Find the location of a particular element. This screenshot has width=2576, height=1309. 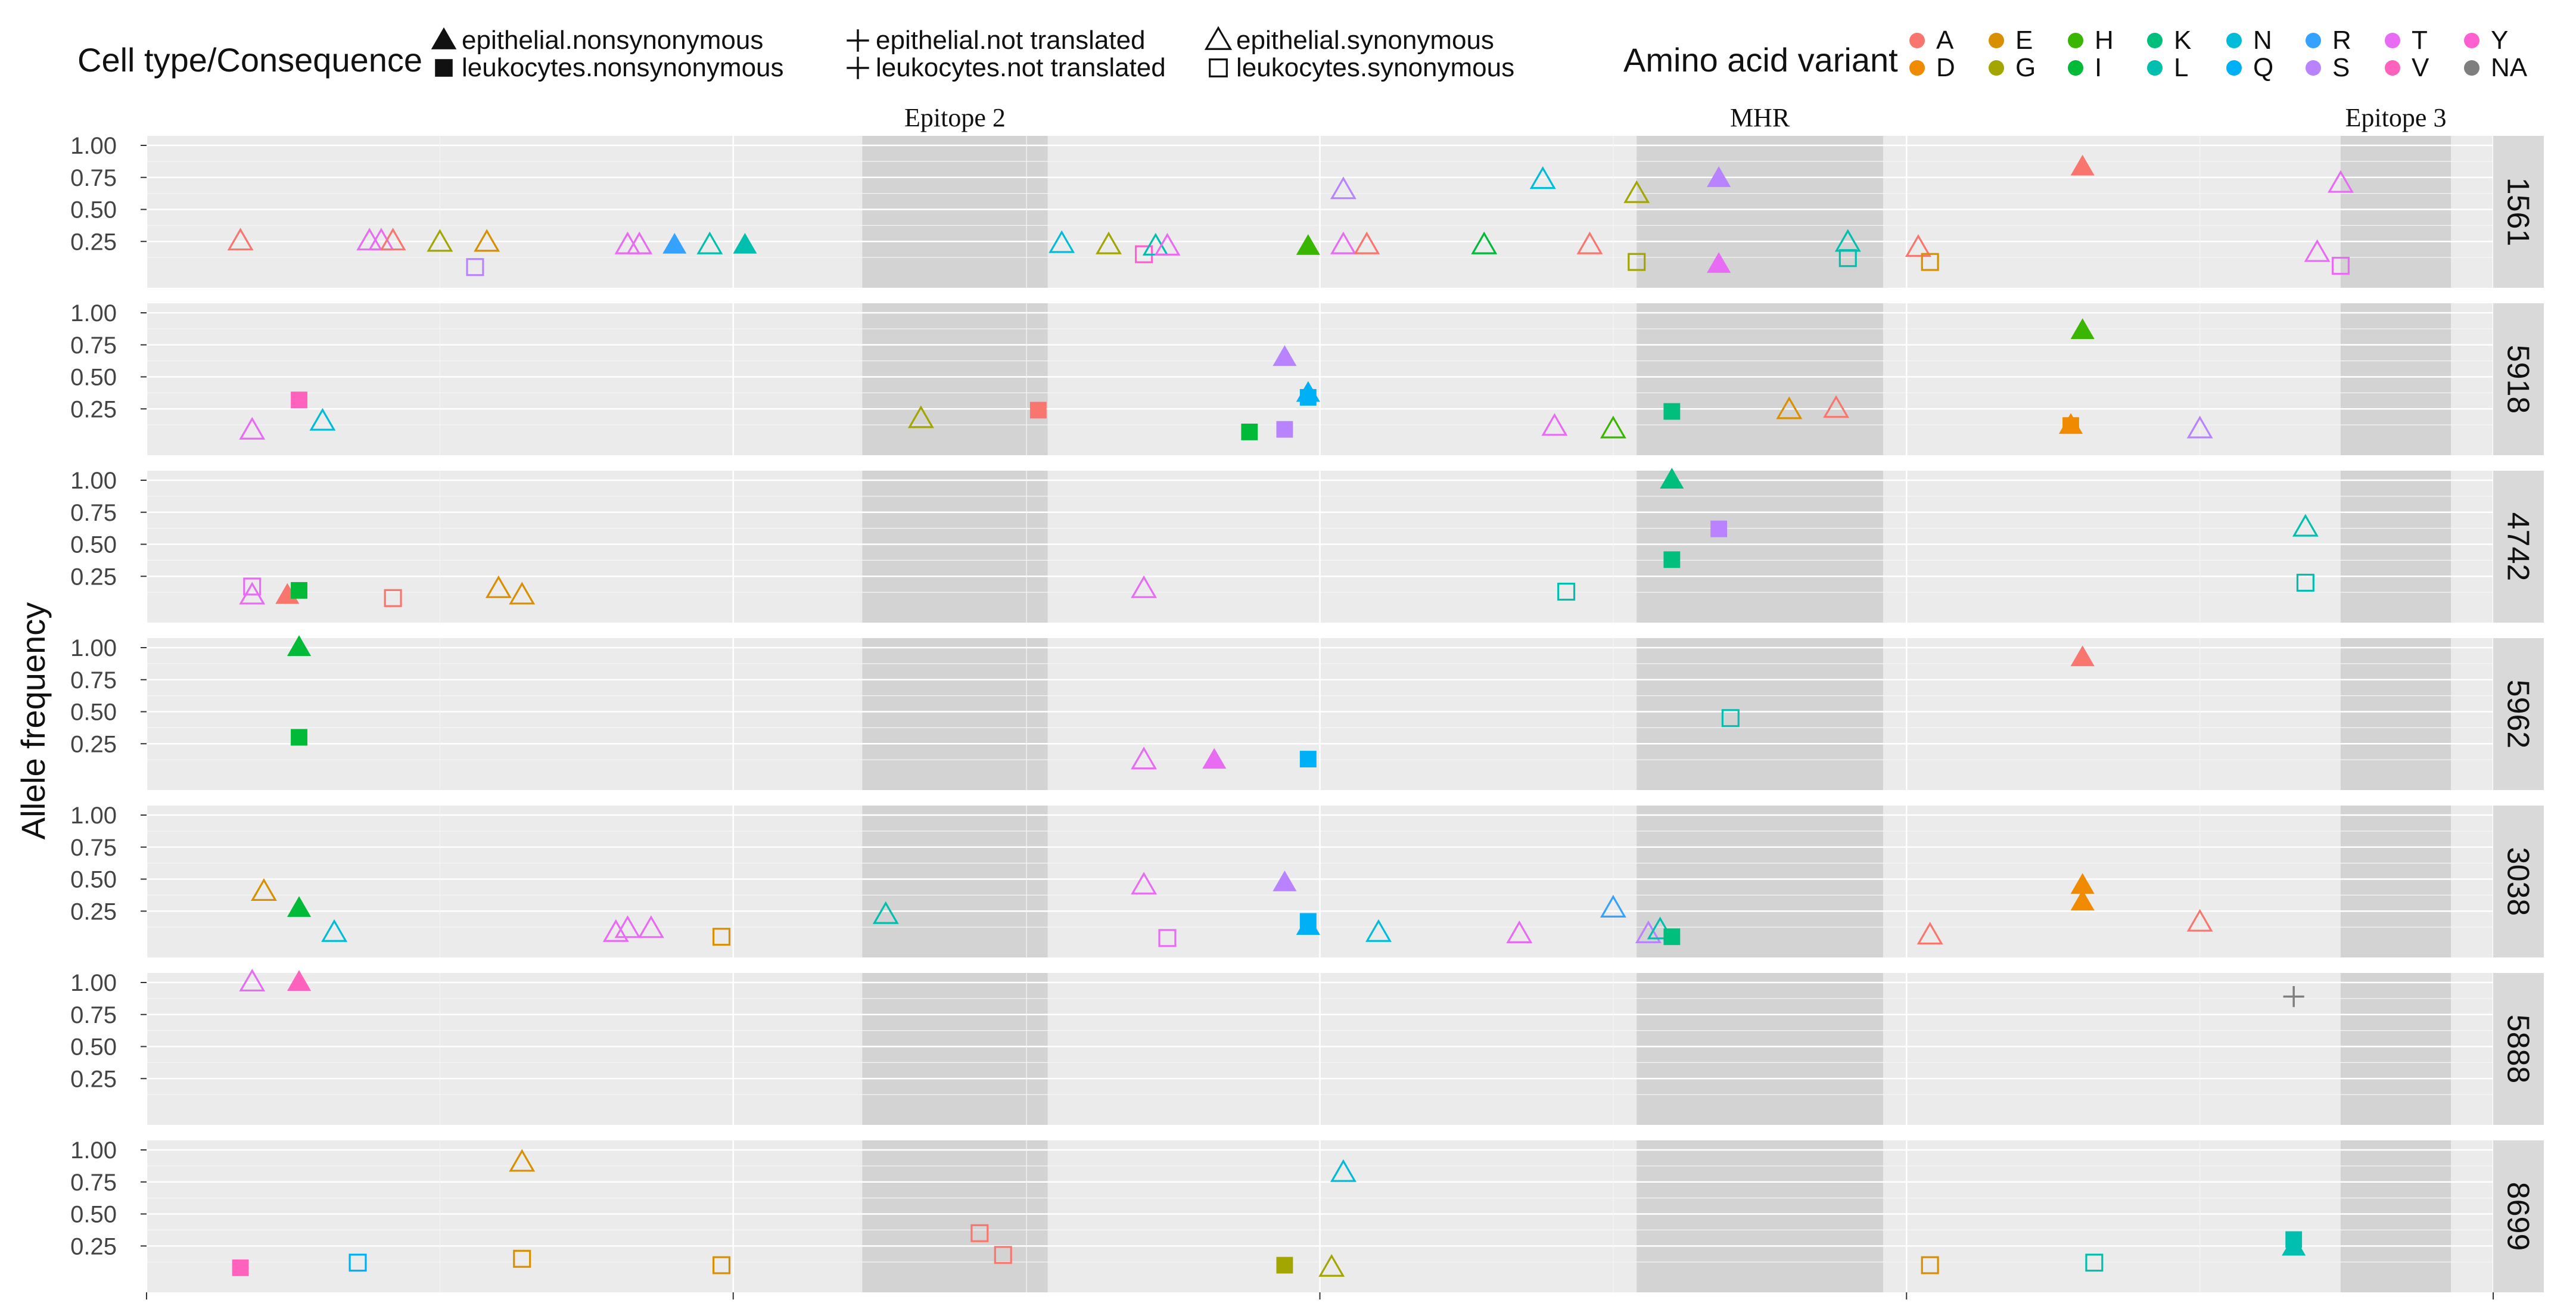

region-label-epitope-3: Epitope 3 is located at coordinates (2396, 117).